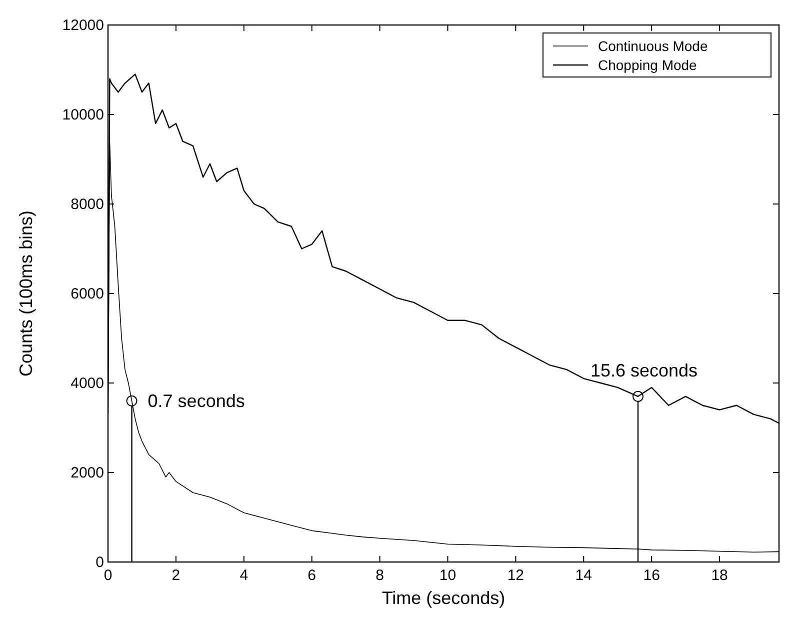 The width and height of the screenshot is (785, 631). Describe the element at coordinates (83, 25) in the screenshot. I see `y-tick-label: 12000` at that location.